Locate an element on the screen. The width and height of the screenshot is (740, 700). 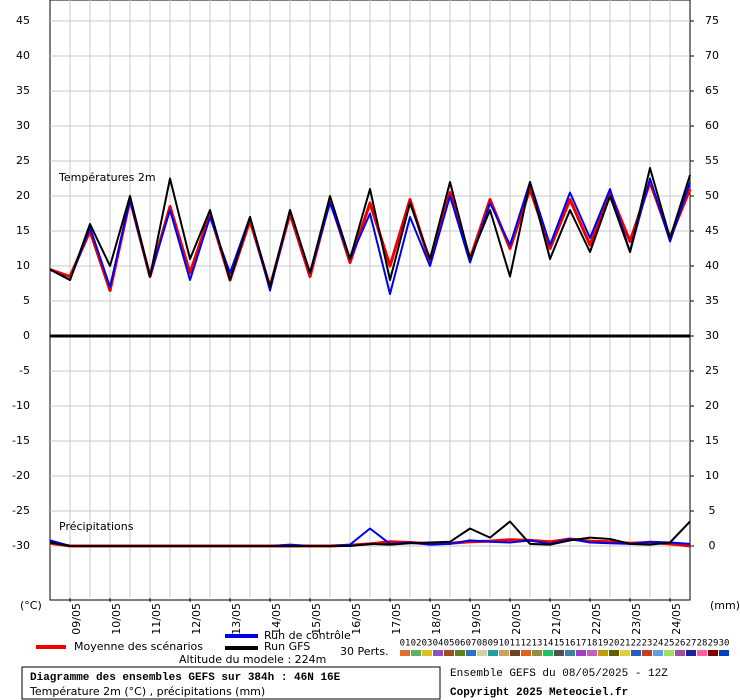
pert-label: 09 is located at coordinates (493, 644).